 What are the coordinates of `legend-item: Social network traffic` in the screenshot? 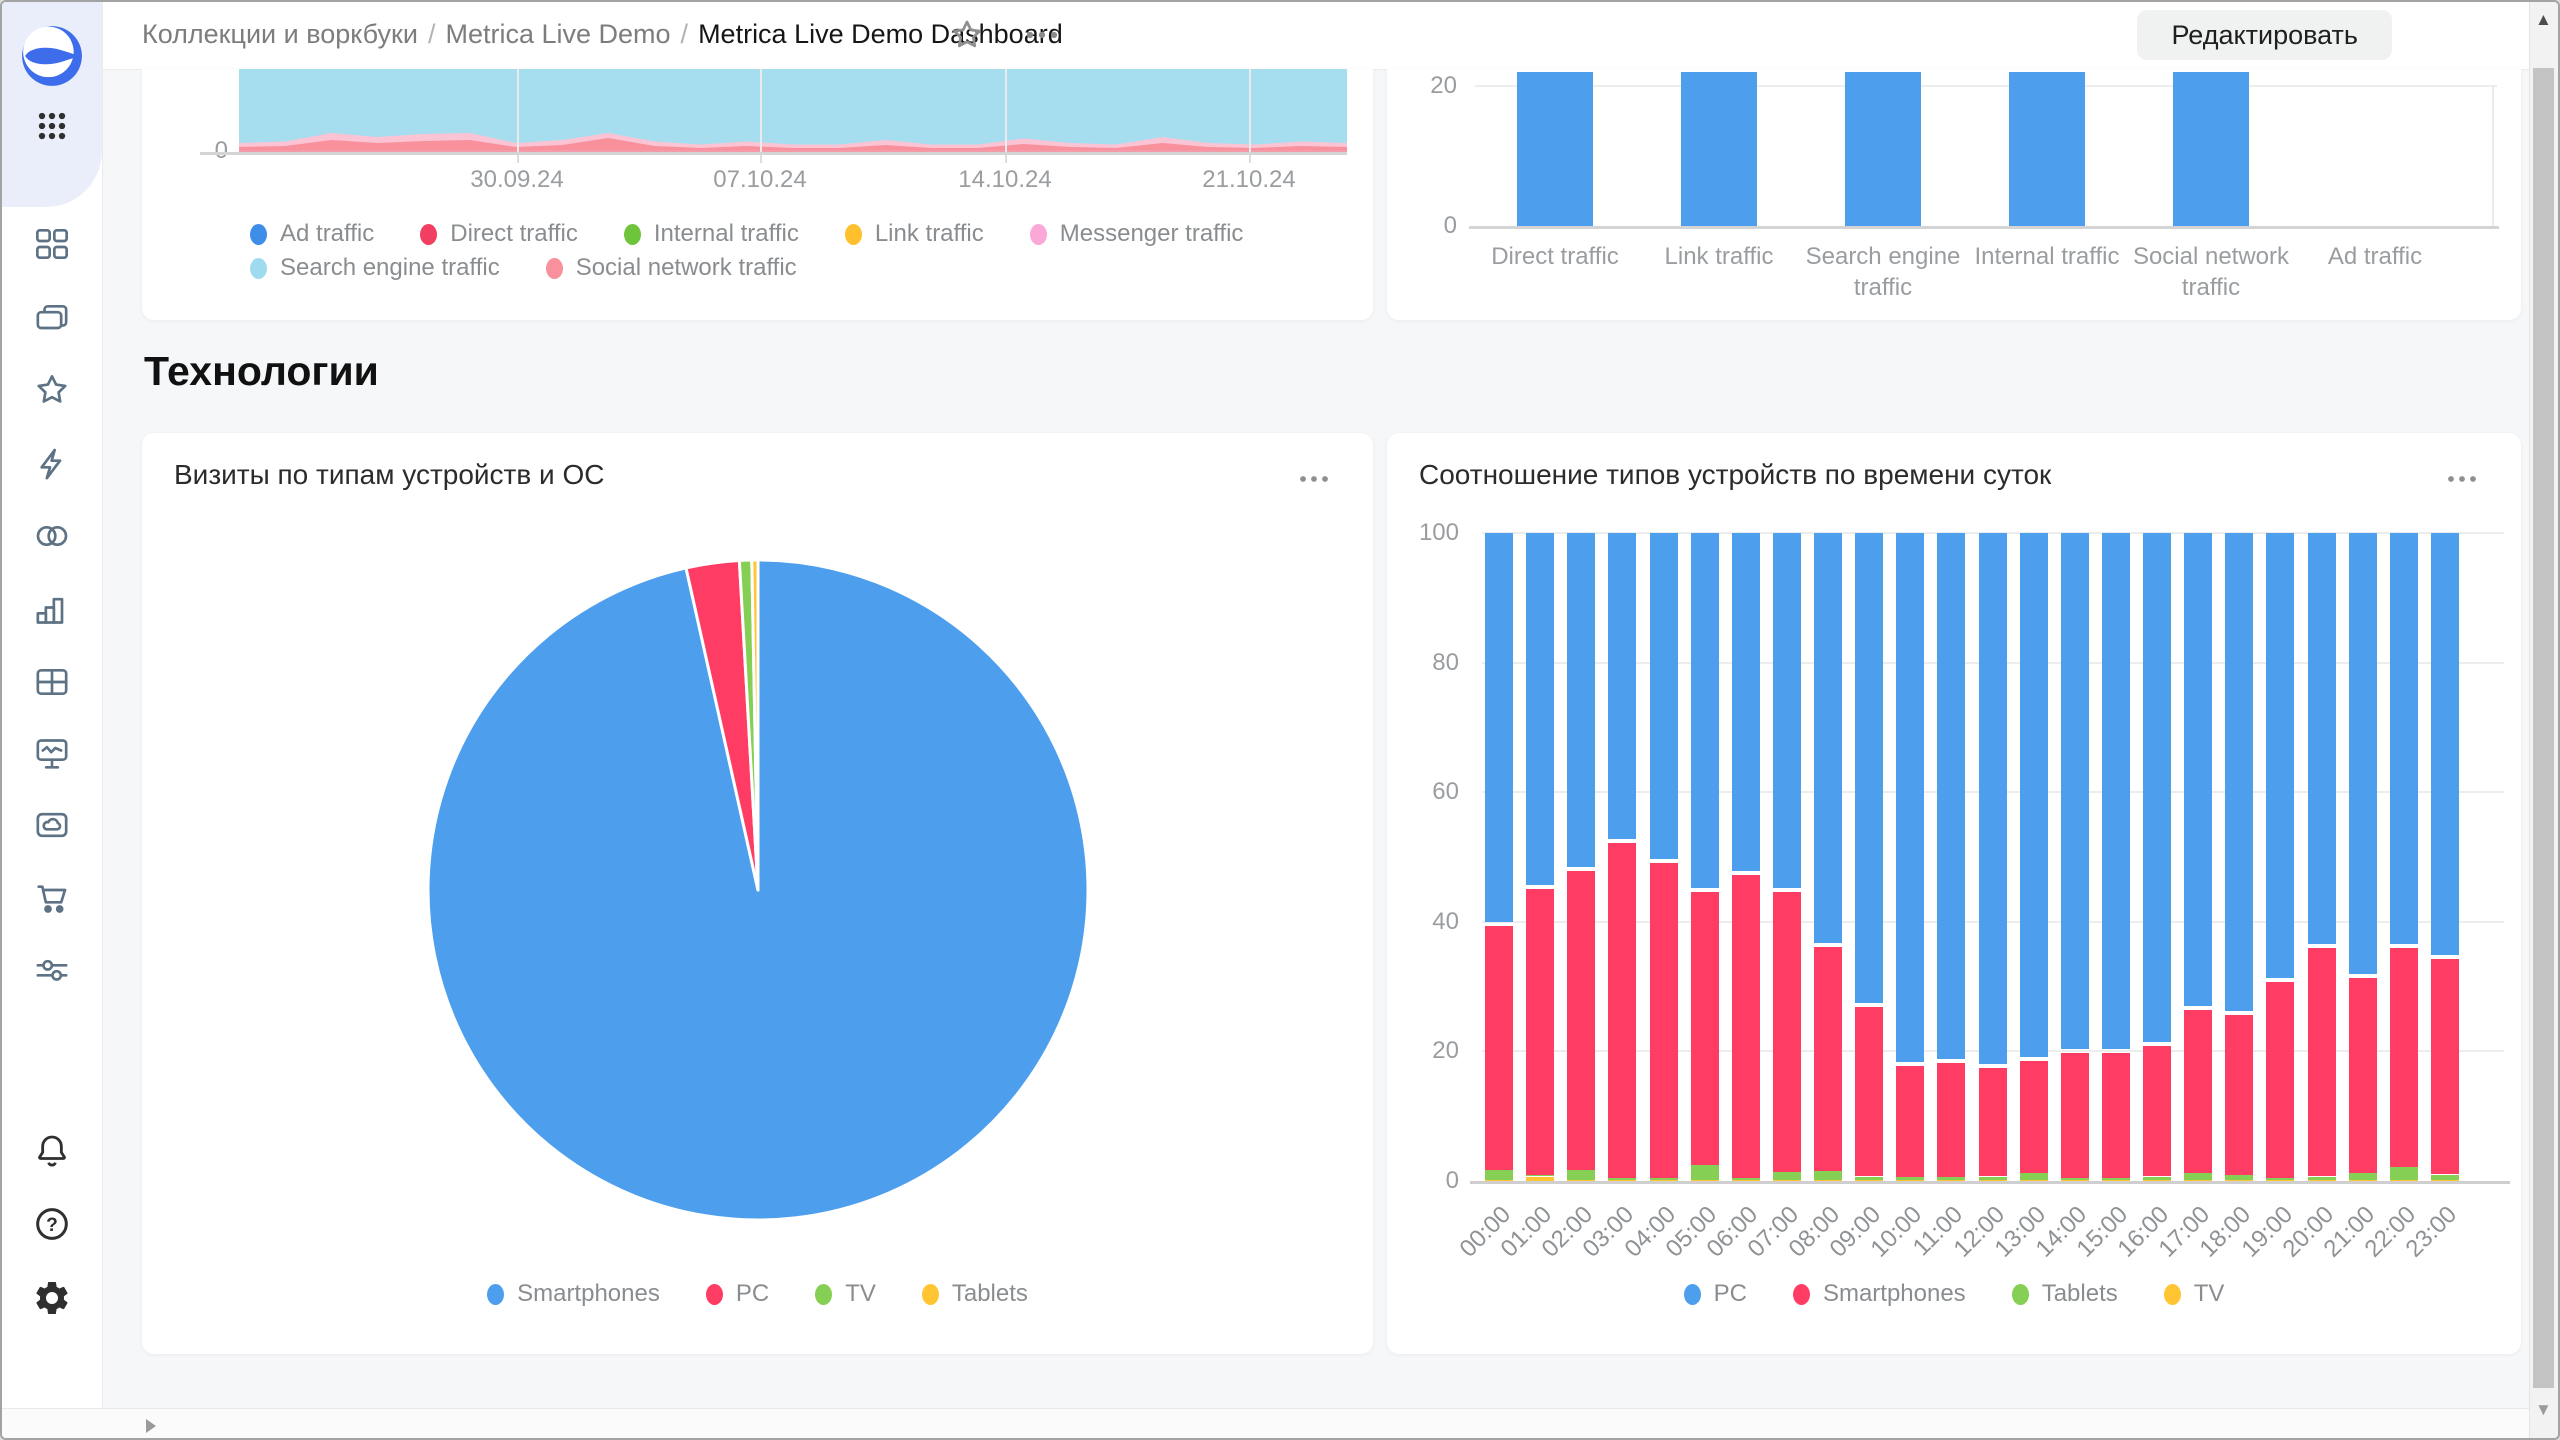 It's located at (671, 268).